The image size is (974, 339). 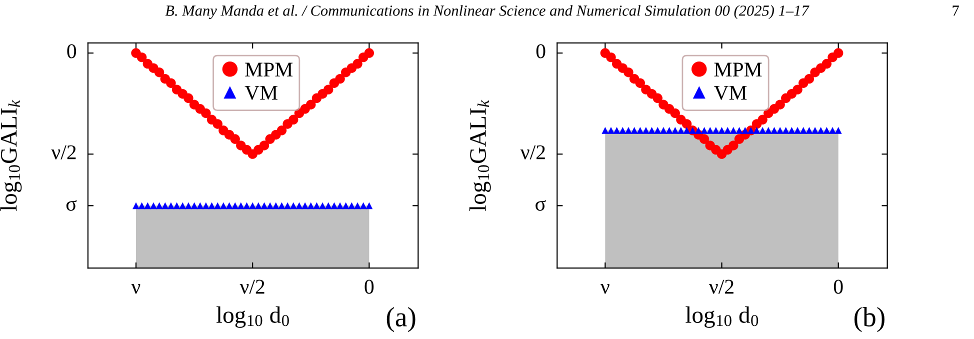 What do you see at coordinates (480, 155) in the screenshot?
I see `y-axis-title: log$_{10}$GALI$_{k}$` at bounding box center [480, 155].